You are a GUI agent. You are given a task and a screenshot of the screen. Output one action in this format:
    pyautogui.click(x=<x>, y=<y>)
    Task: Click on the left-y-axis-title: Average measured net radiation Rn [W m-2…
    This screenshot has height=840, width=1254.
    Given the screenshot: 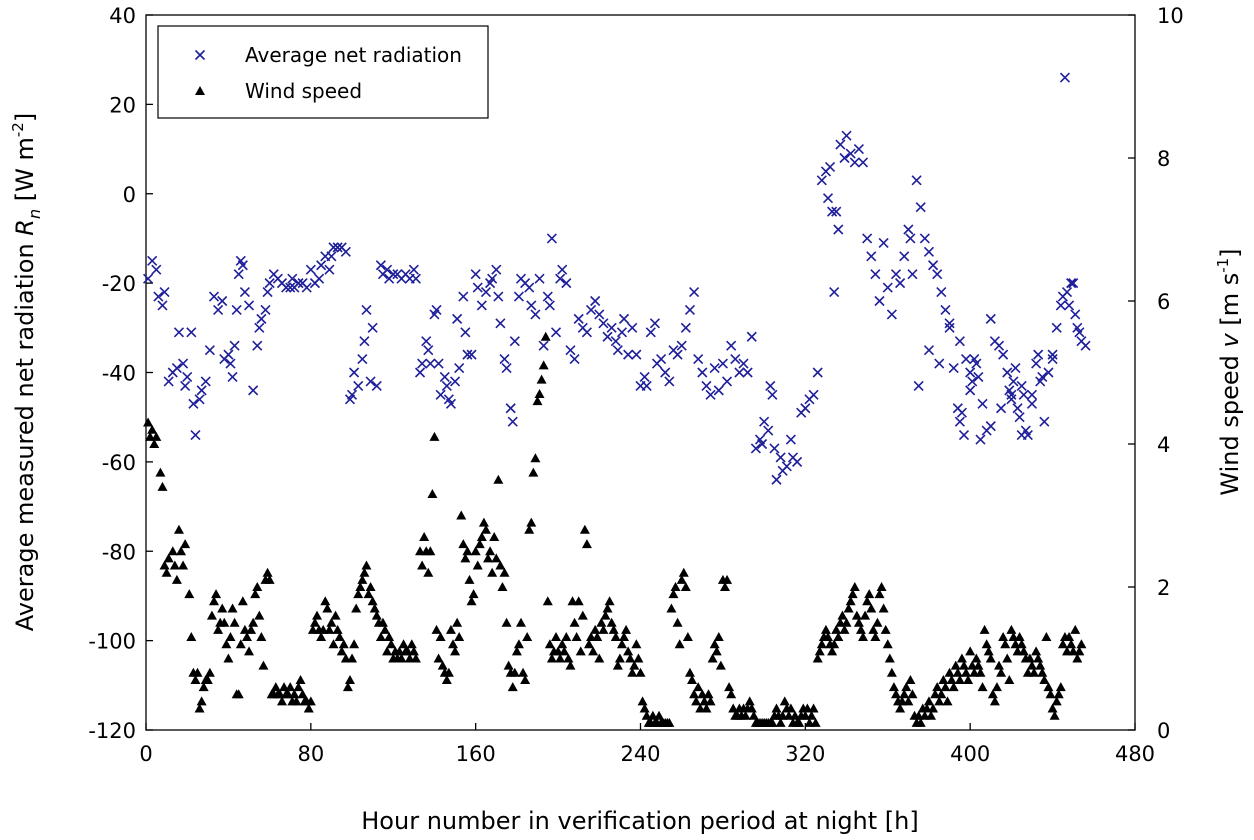 What is the action you would take?
    pyautogui.click(x=26, y=372)
    